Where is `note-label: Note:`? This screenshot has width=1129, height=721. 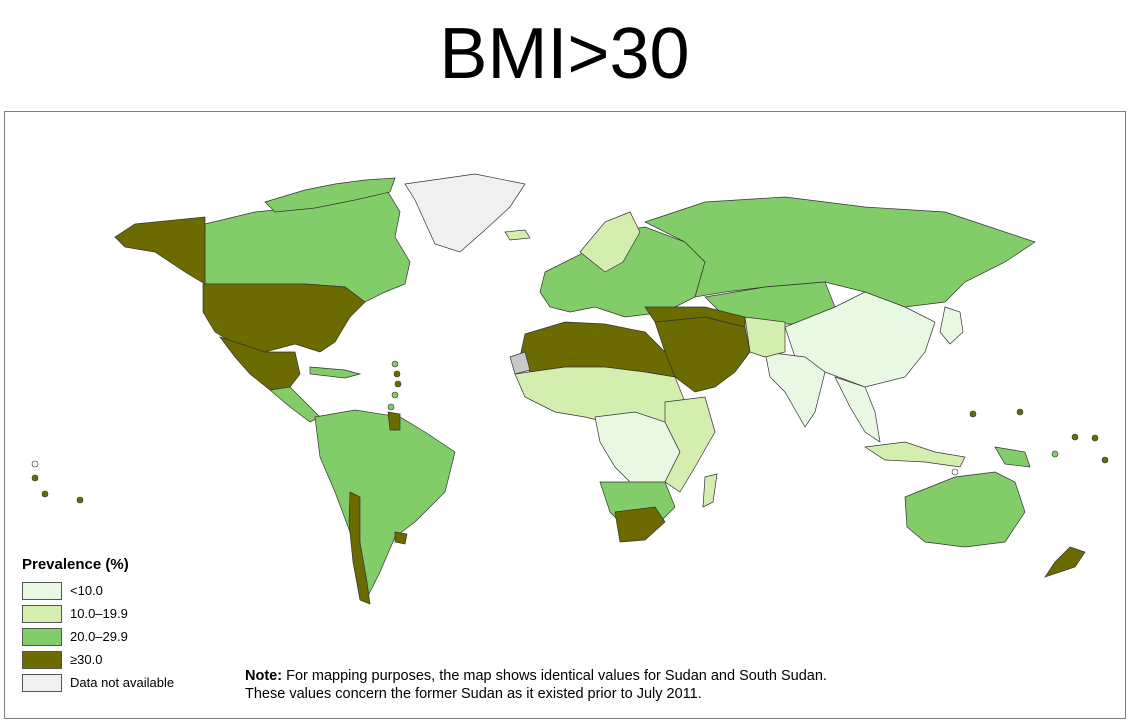
note-label: Note: is located at coordinates (264, 676).